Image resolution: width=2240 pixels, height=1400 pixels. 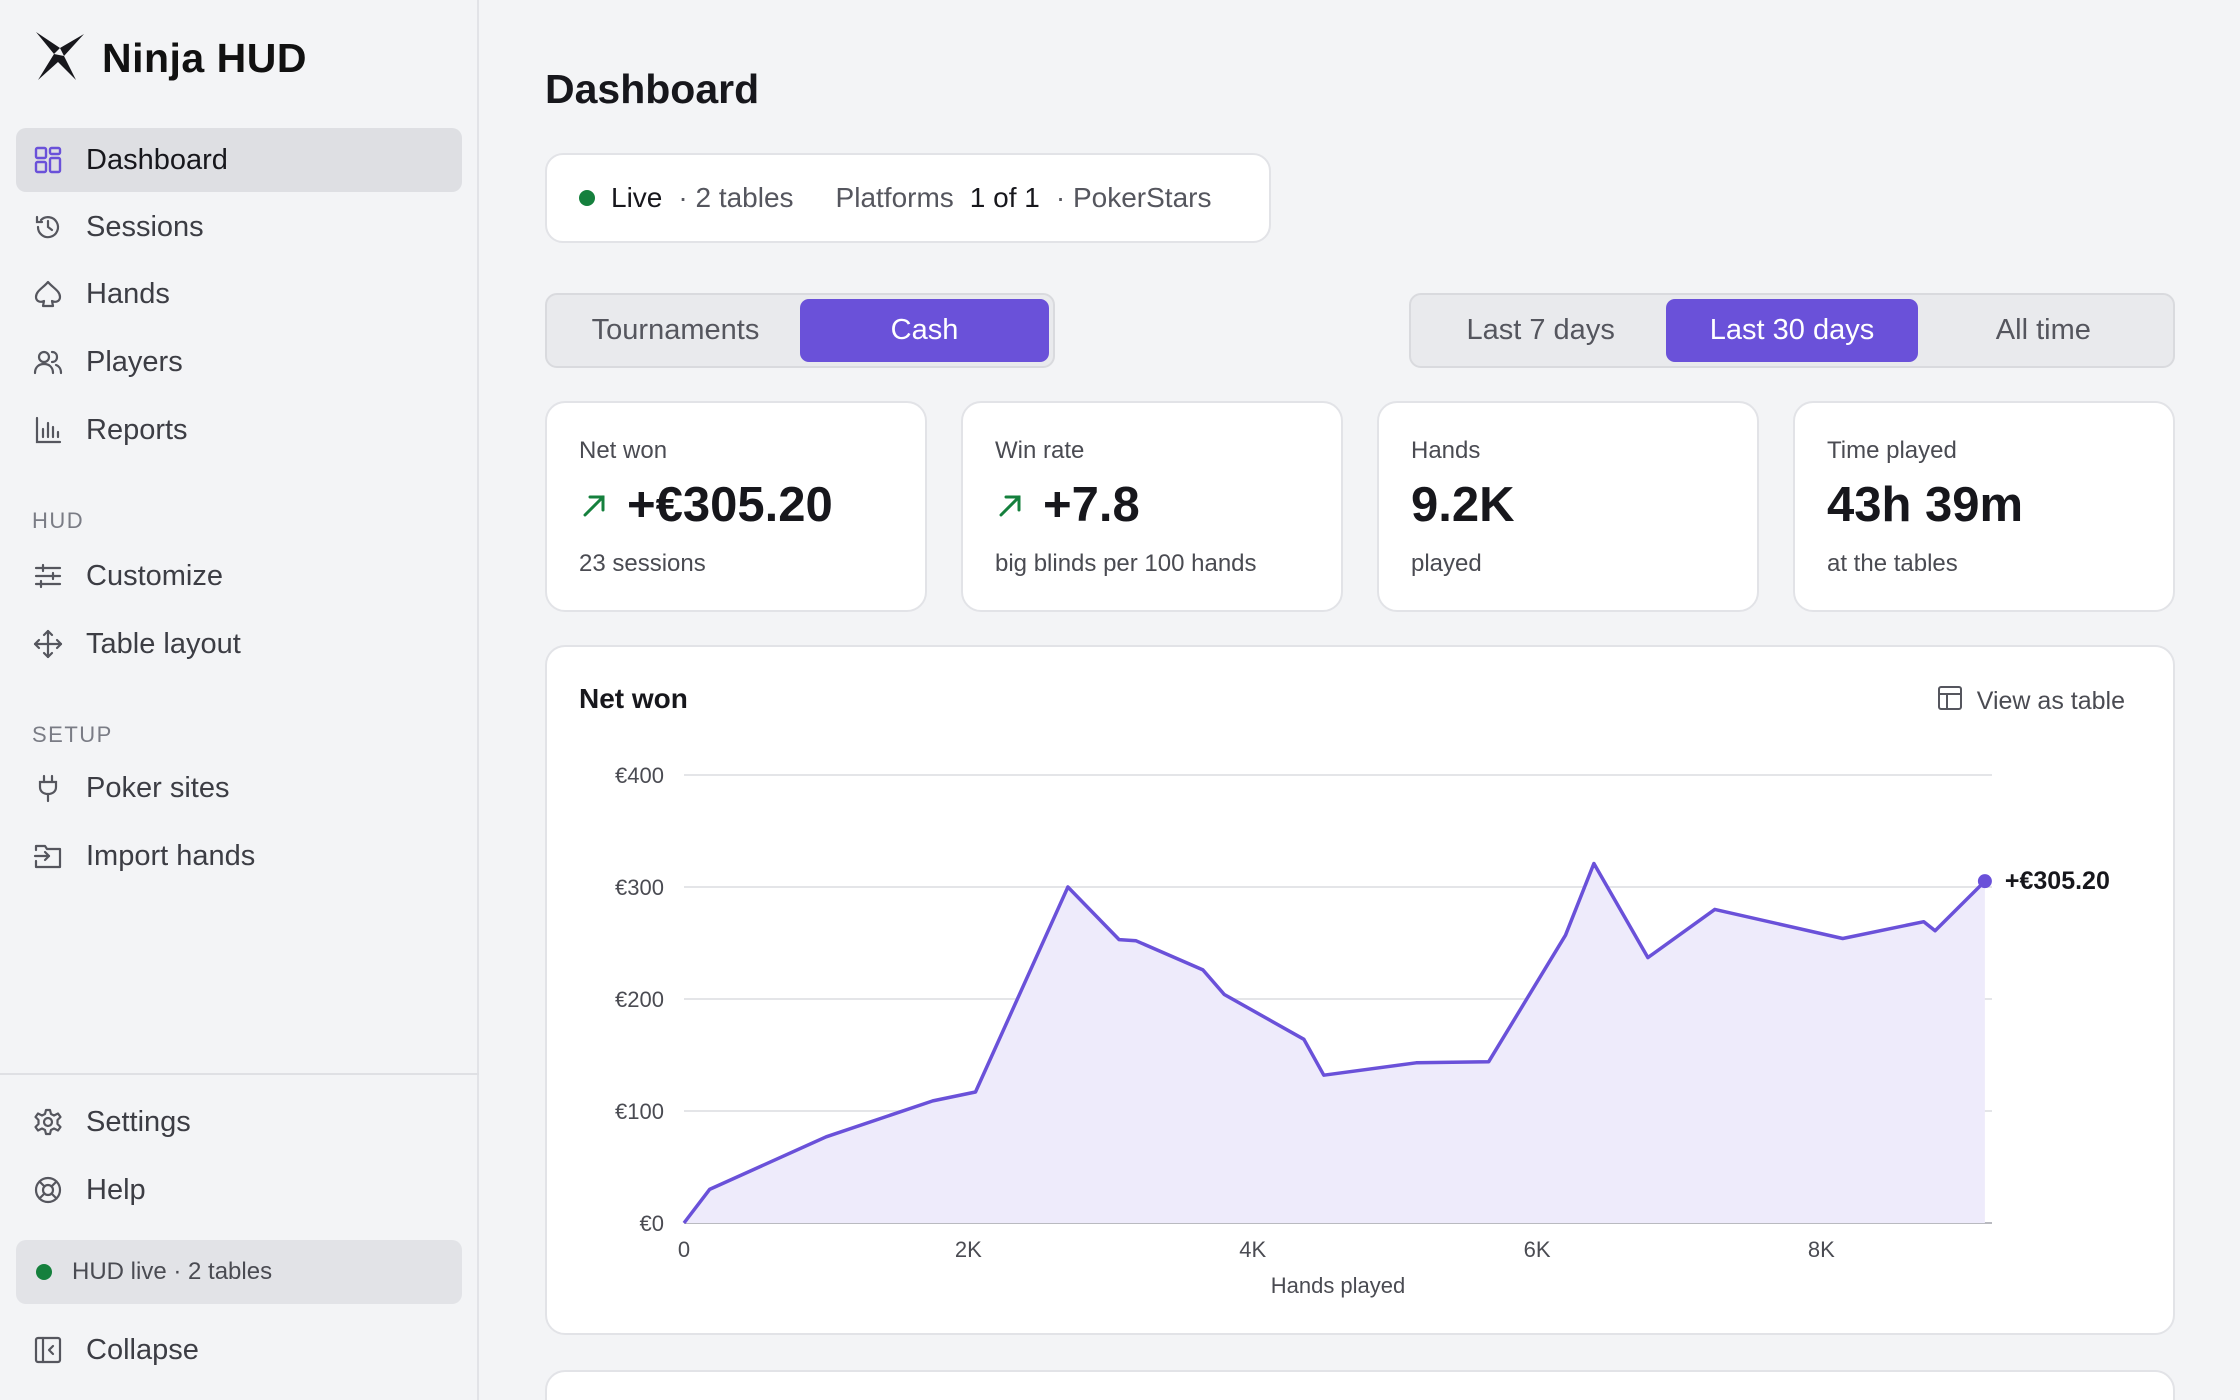 What do you see at coordinates (128, 293) in the screenshot?
I see `sidebar-item-label: Hands` at bounding box center [128, 293].